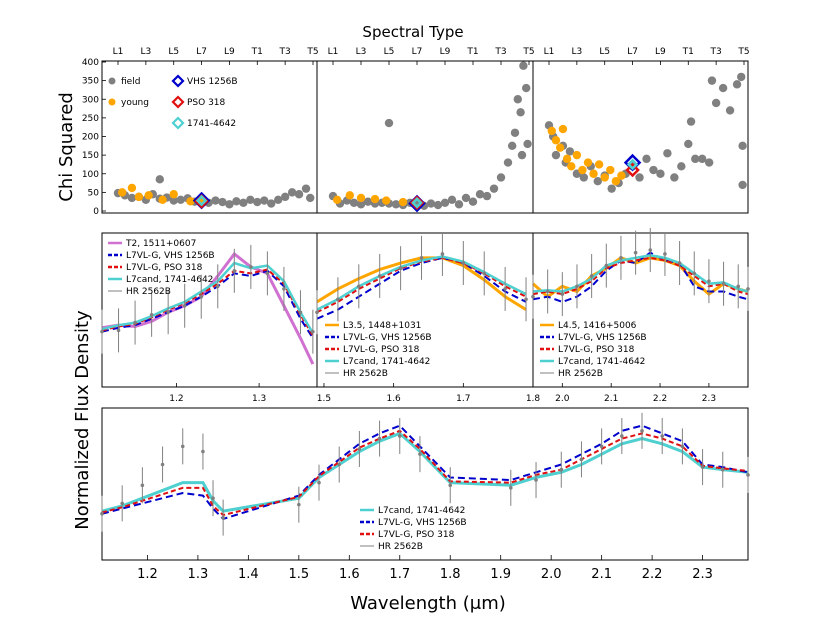  Describe the element at coordinates (393, 399) in the screenshot. I see `band-x-tick-label: 1.6` at that location.